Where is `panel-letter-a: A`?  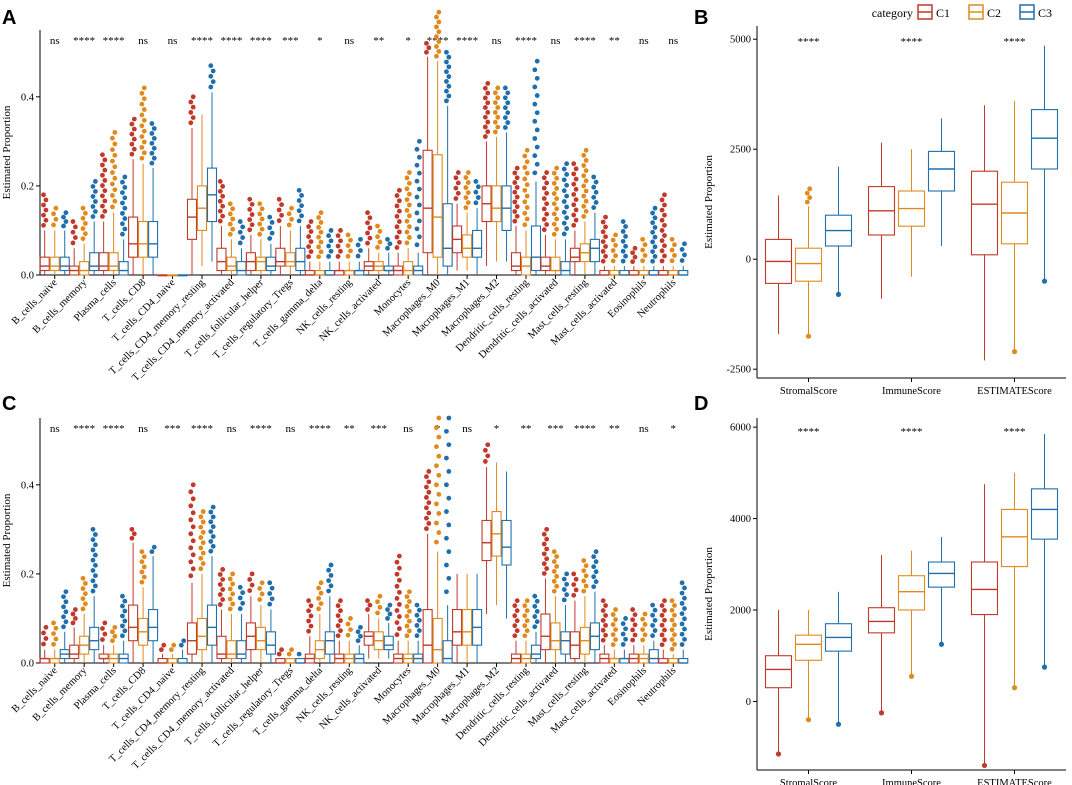
panel-letter-a: A is located at coordinates (9, 18).